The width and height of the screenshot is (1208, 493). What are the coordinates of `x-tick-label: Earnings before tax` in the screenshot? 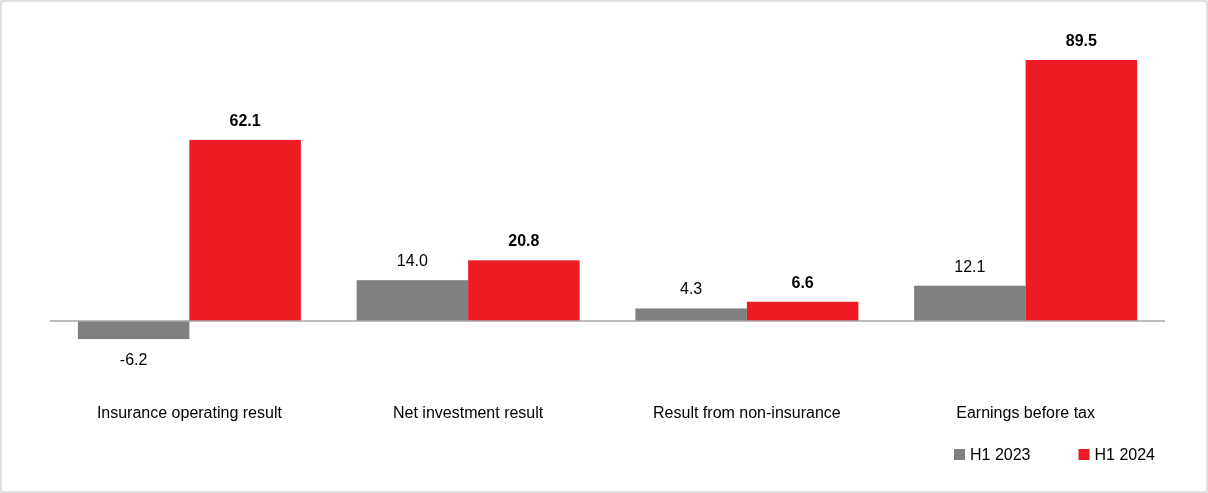 It's located at (1025, 413).